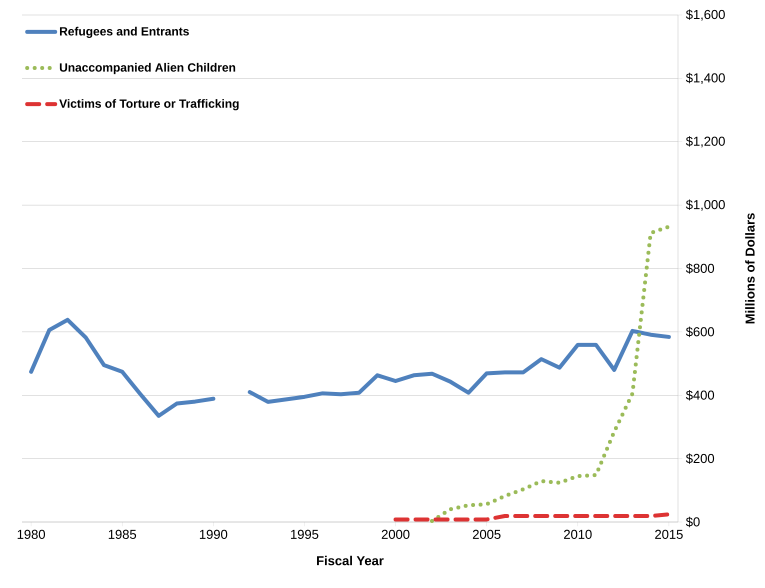 This screenshot has width=765, height=588. Describe the element at coordinates (705, 142) in the screenshot. I see `y-tick-label: $1,200` at that location.